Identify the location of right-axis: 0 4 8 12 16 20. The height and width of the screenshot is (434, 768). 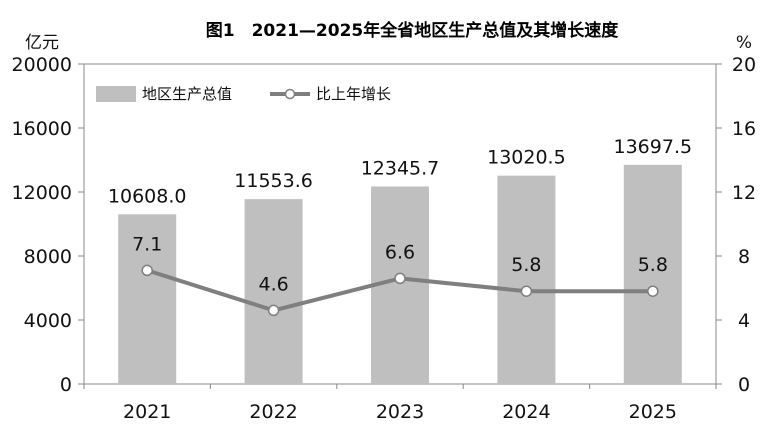
(736, 225).